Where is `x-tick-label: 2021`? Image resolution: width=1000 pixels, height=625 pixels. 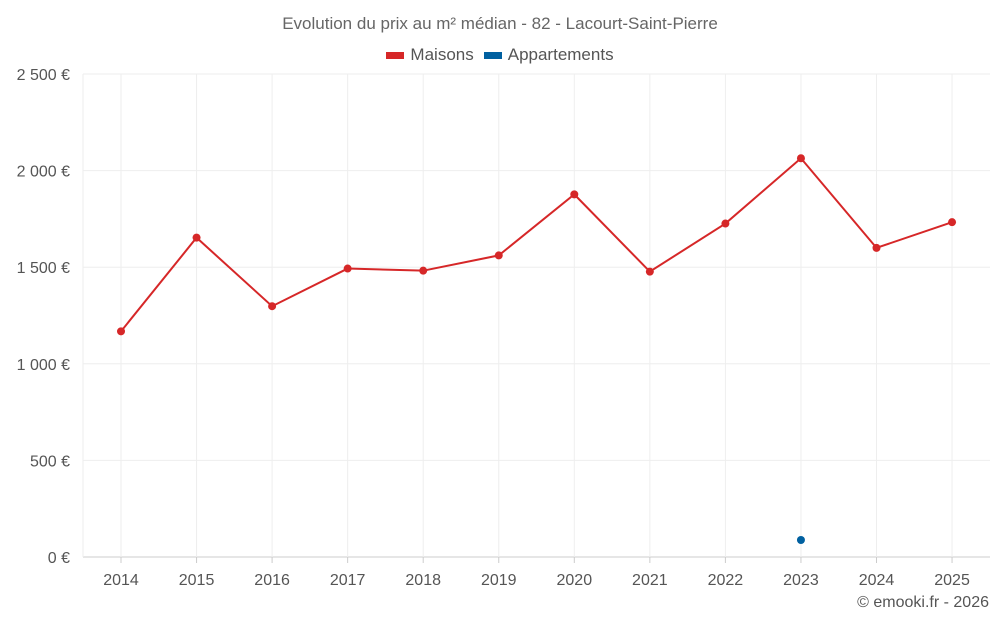
x-tick-label: 2021 is located at coordinates (650, 580).